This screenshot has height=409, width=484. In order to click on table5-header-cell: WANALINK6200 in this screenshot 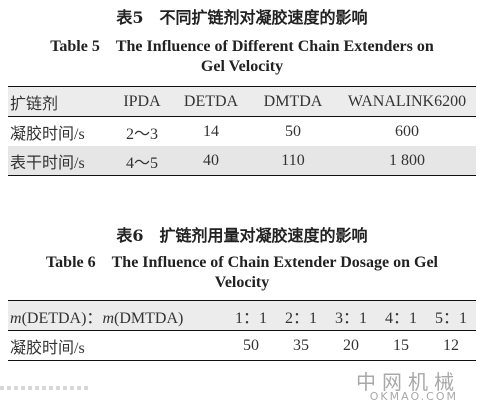, I will do `click(407, 101)`.